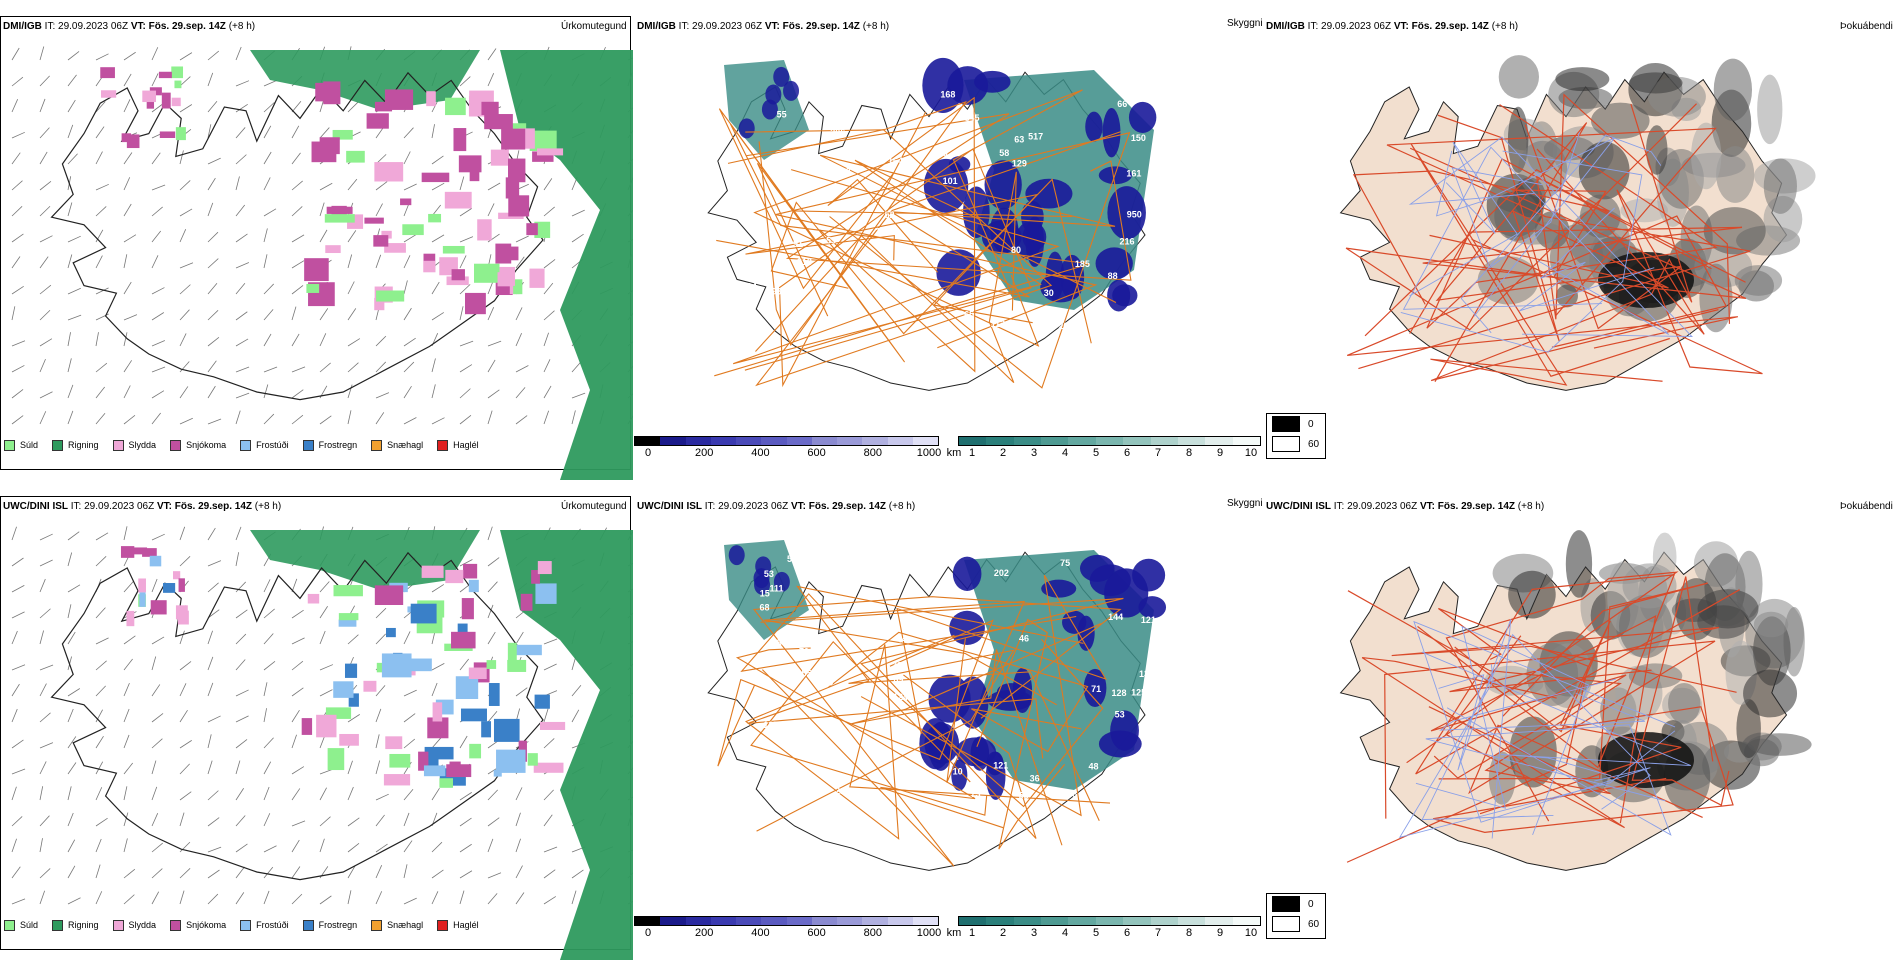  Describe the element at coordinates (1646, 280) in the screenshot. I see `fog-cell` at that location.